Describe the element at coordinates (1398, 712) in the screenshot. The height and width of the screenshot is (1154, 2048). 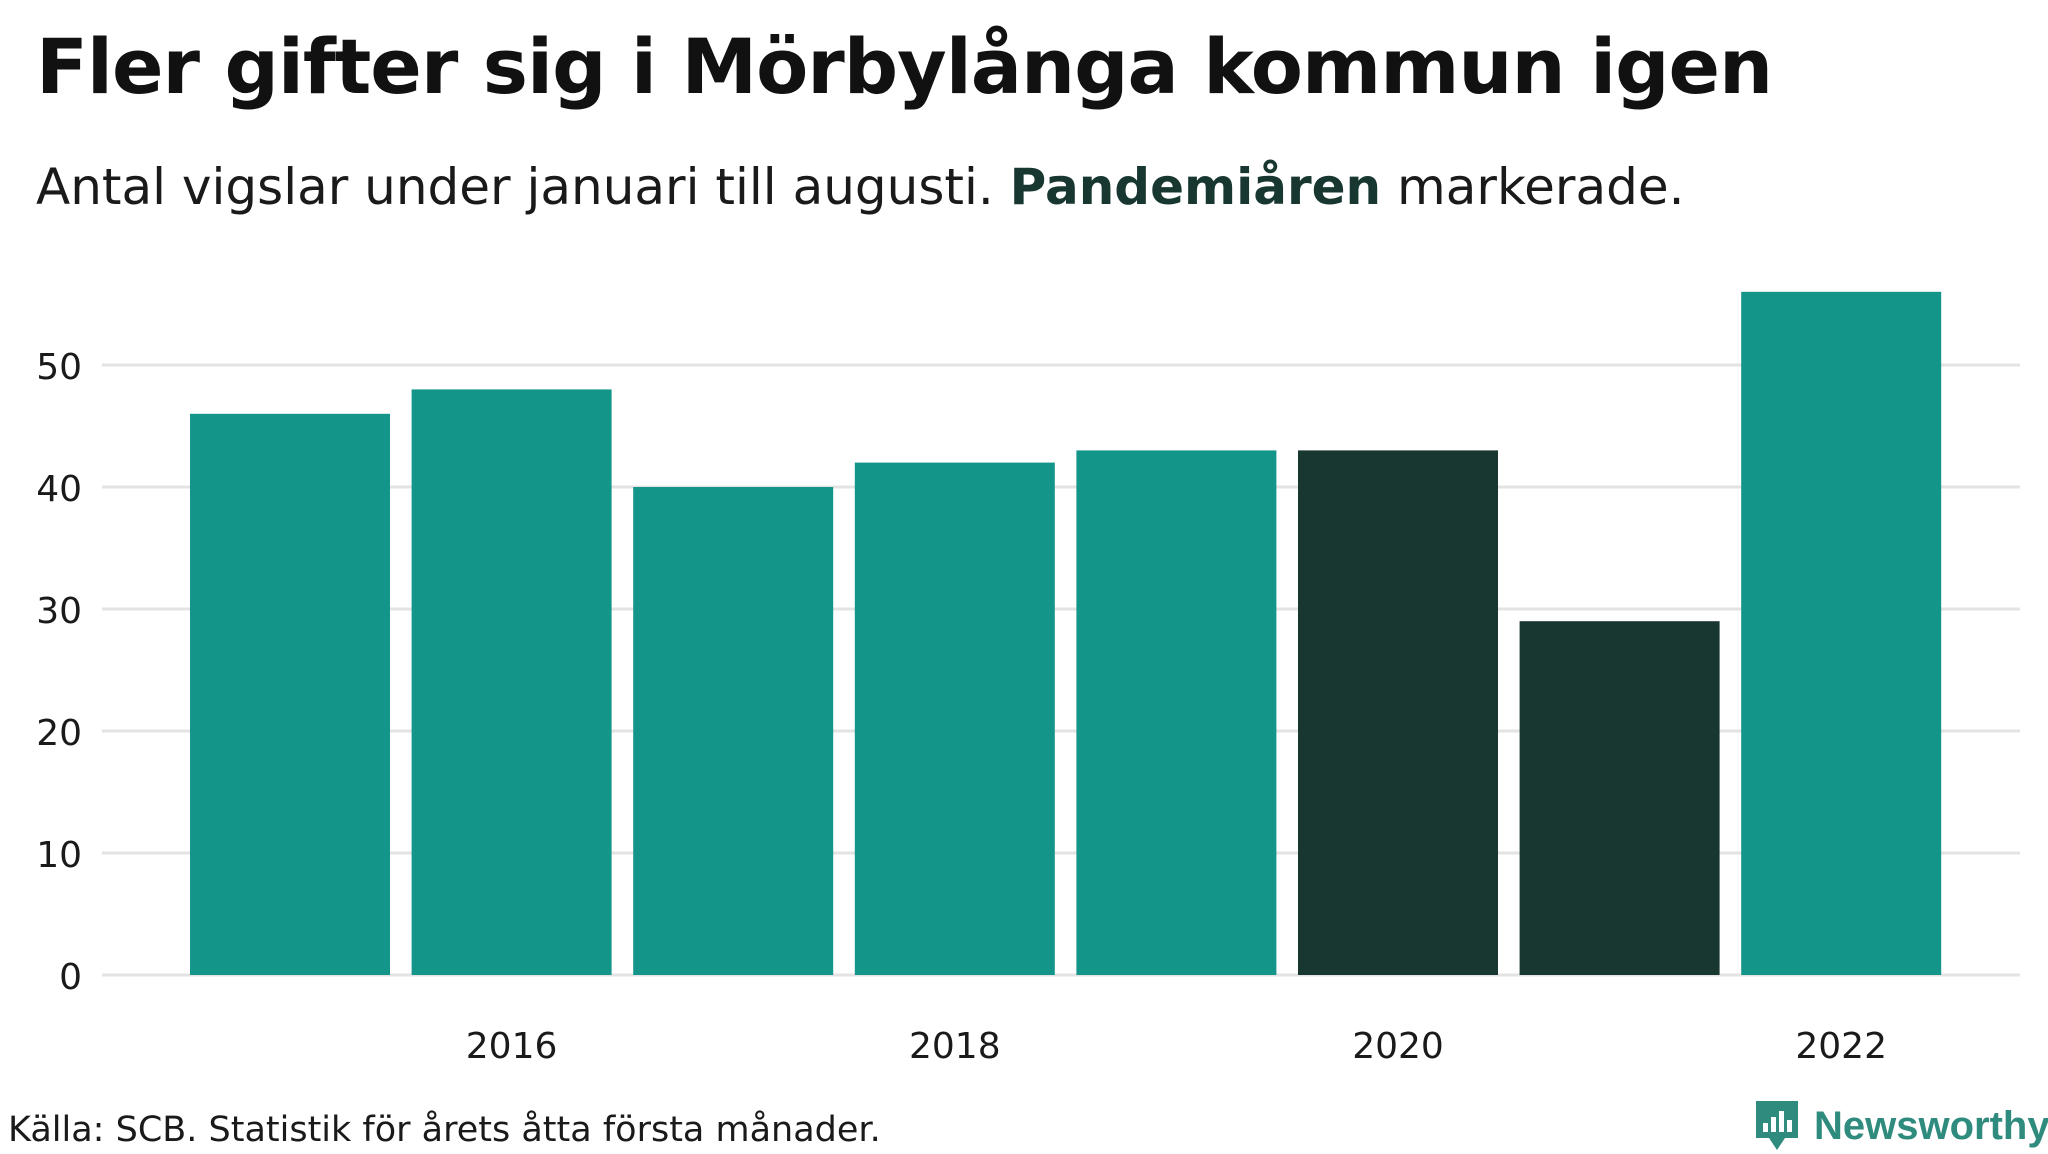
I see `bar-2020` at that location.